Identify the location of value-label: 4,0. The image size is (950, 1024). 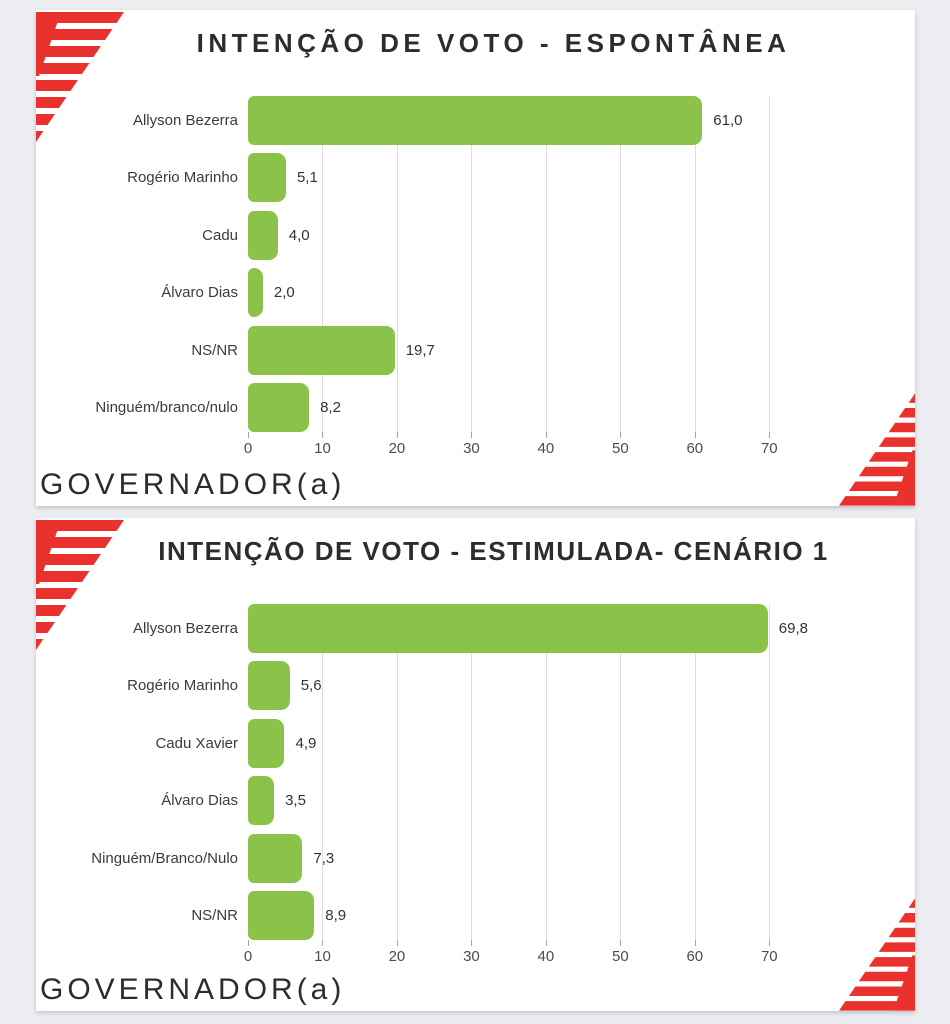
(299, 235).